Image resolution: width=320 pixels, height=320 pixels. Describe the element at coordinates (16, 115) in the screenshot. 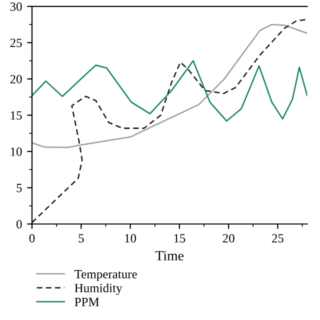

I see `y-tick-label: 15` at that location.